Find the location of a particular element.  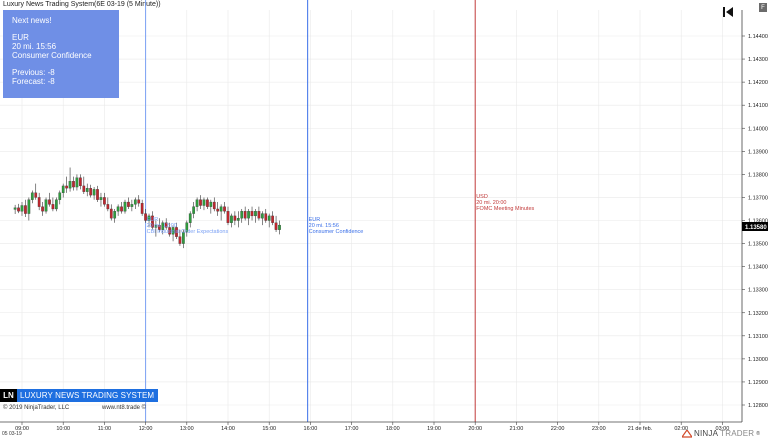

price-tick-label: 1.13400 is located at coordinates (758, 268).